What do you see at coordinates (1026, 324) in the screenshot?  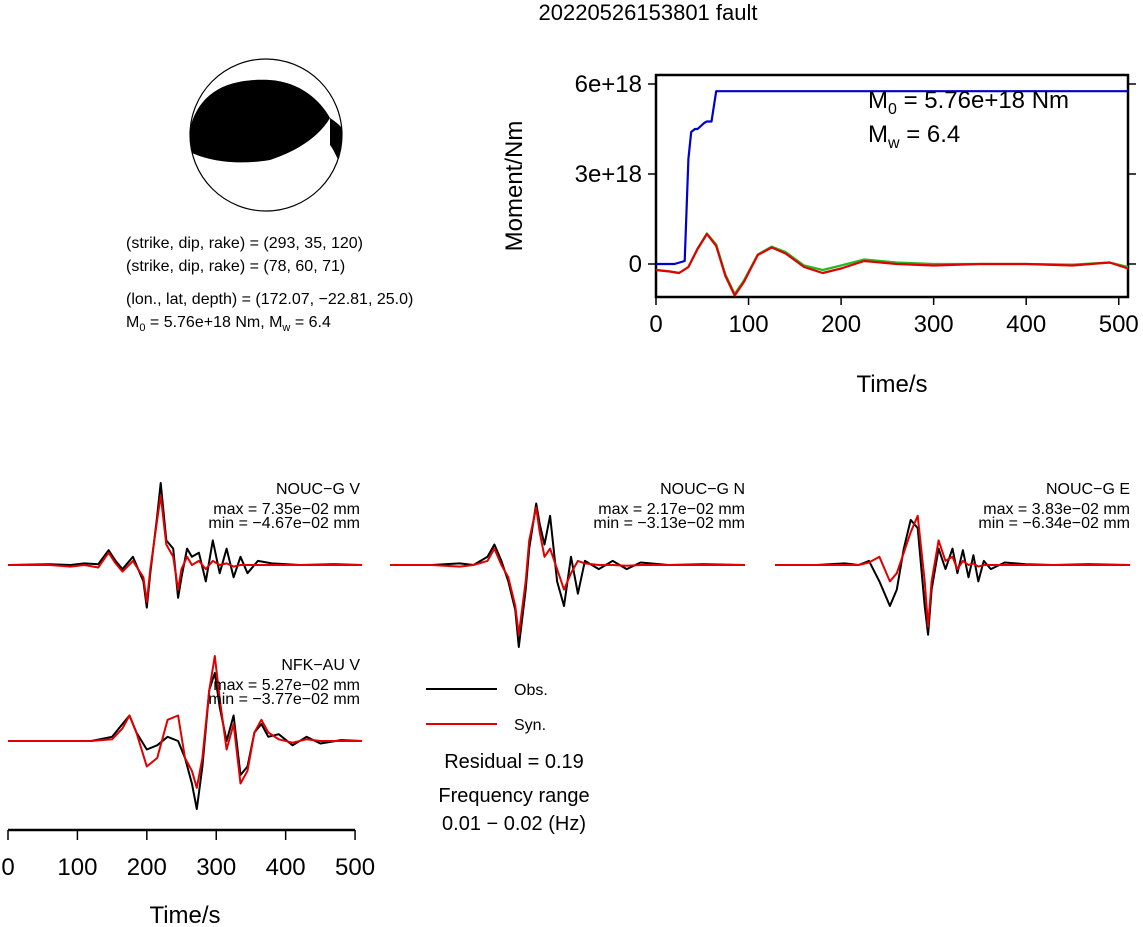 I see `moment-x-tick-label: 400` at bounding box center [1026, 324].